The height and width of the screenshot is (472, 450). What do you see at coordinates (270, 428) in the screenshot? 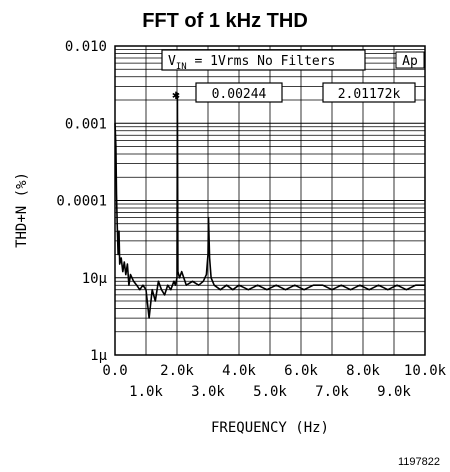
I see `x-axis-label: FREQUENCY (Hz)` at bounding box center [270, 428].